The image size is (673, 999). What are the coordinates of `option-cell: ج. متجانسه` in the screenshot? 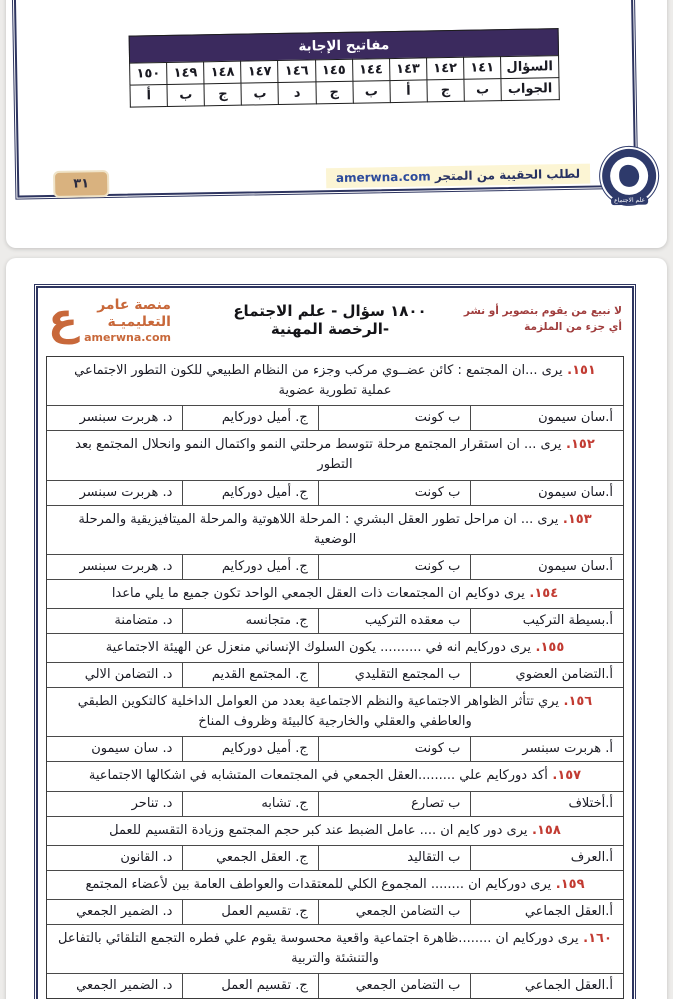 It's located at (249, 620).